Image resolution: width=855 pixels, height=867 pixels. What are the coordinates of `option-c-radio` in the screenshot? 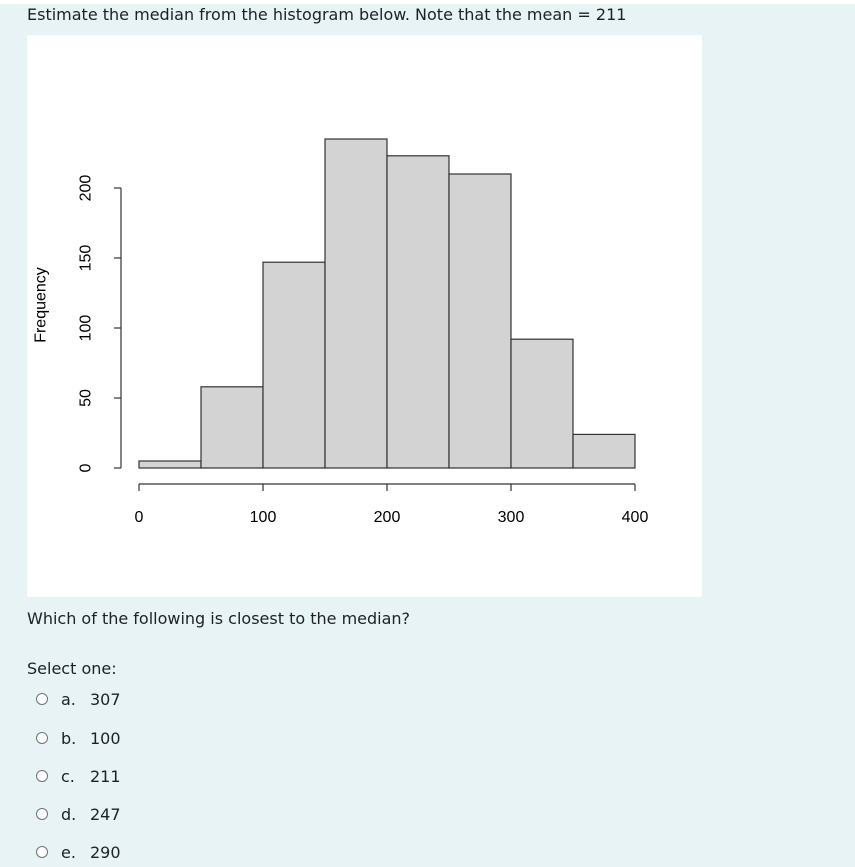 It's located at (42, 776).